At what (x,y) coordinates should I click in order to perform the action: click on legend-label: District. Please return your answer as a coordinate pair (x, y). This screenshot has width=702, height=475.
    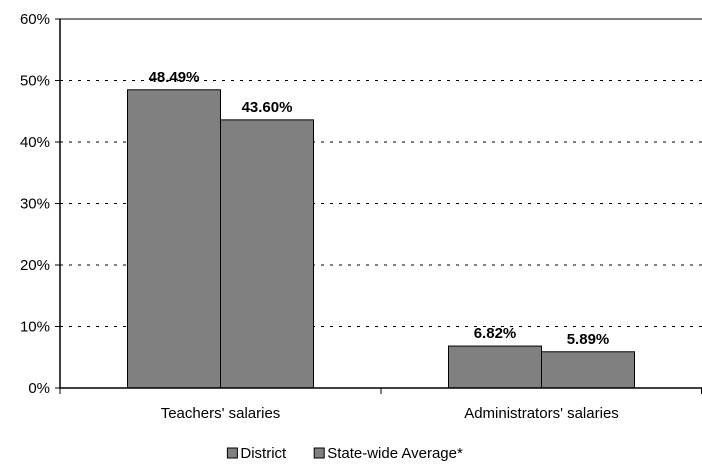
    Looking at the image, I should click on (263, 453).